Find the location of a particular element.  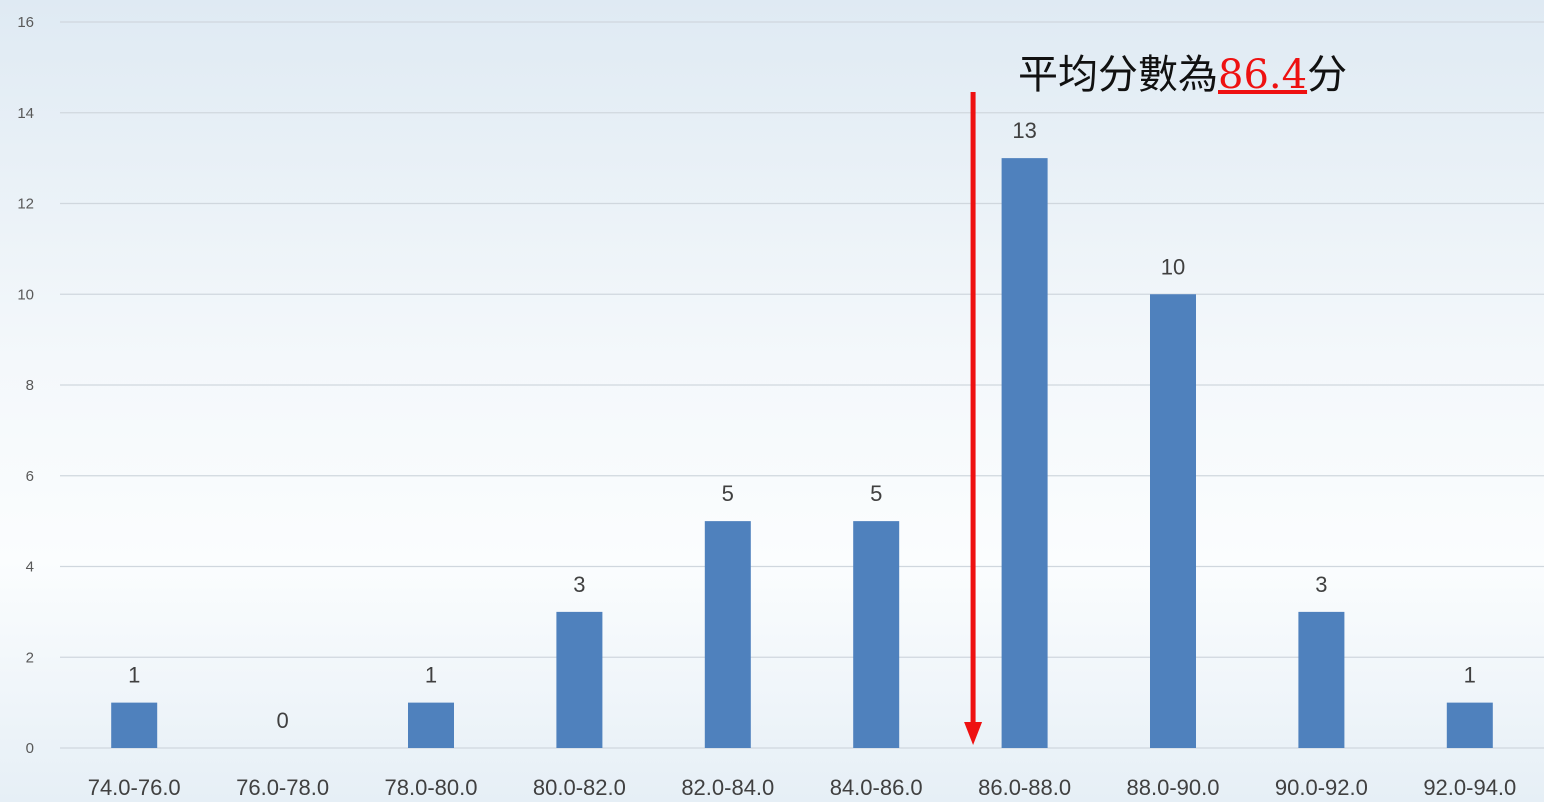

y-tick-label: 2 is located at coordinates (30, 657).